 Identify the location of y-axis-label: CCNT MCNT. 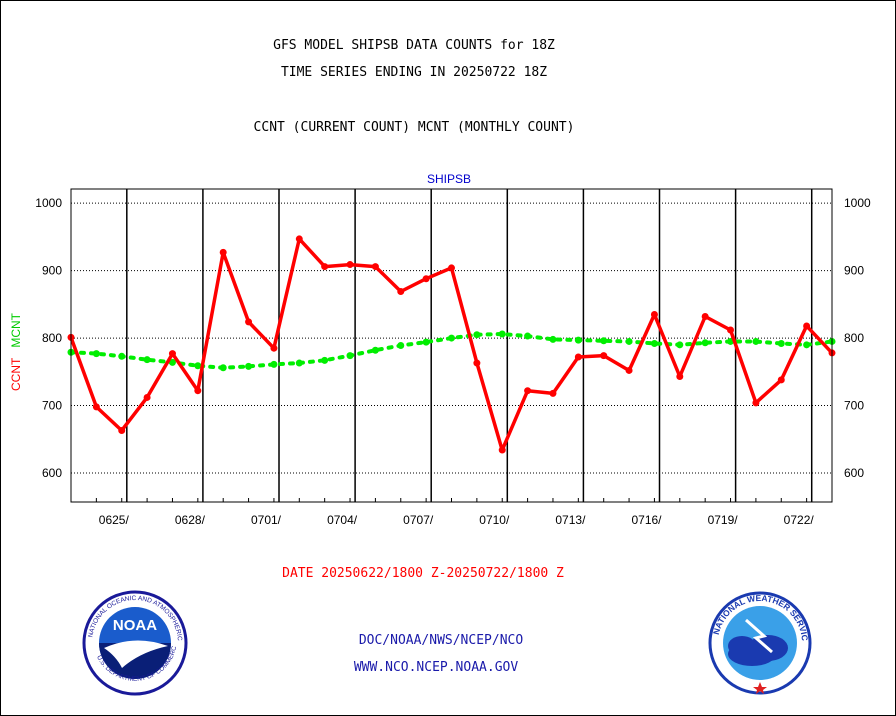
(16, 351).